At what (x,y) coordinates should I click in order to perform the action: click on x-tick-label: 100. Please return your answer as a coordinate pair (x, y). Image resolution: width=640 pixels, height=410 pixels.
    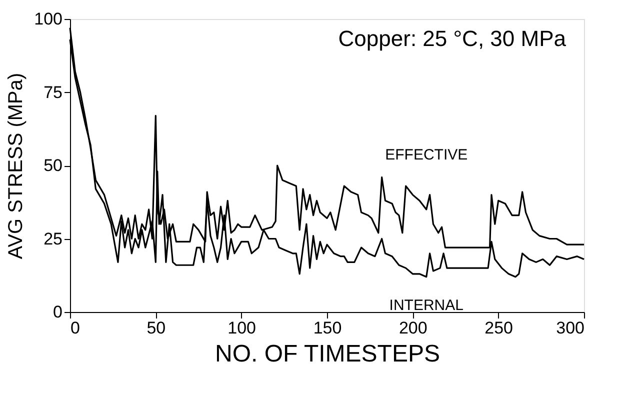
    Looking at the image, I should click on (242, 328).